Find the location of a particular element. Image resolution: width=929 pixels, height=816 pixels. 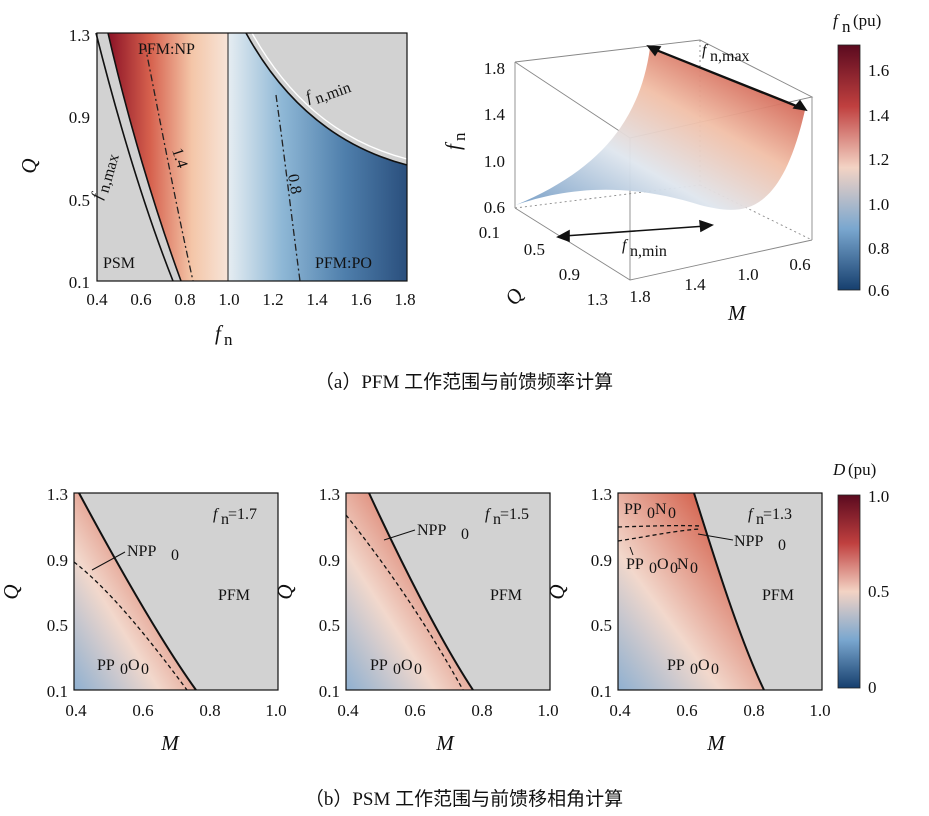

zlabel-sub: n is located at coordinates (459, 136).